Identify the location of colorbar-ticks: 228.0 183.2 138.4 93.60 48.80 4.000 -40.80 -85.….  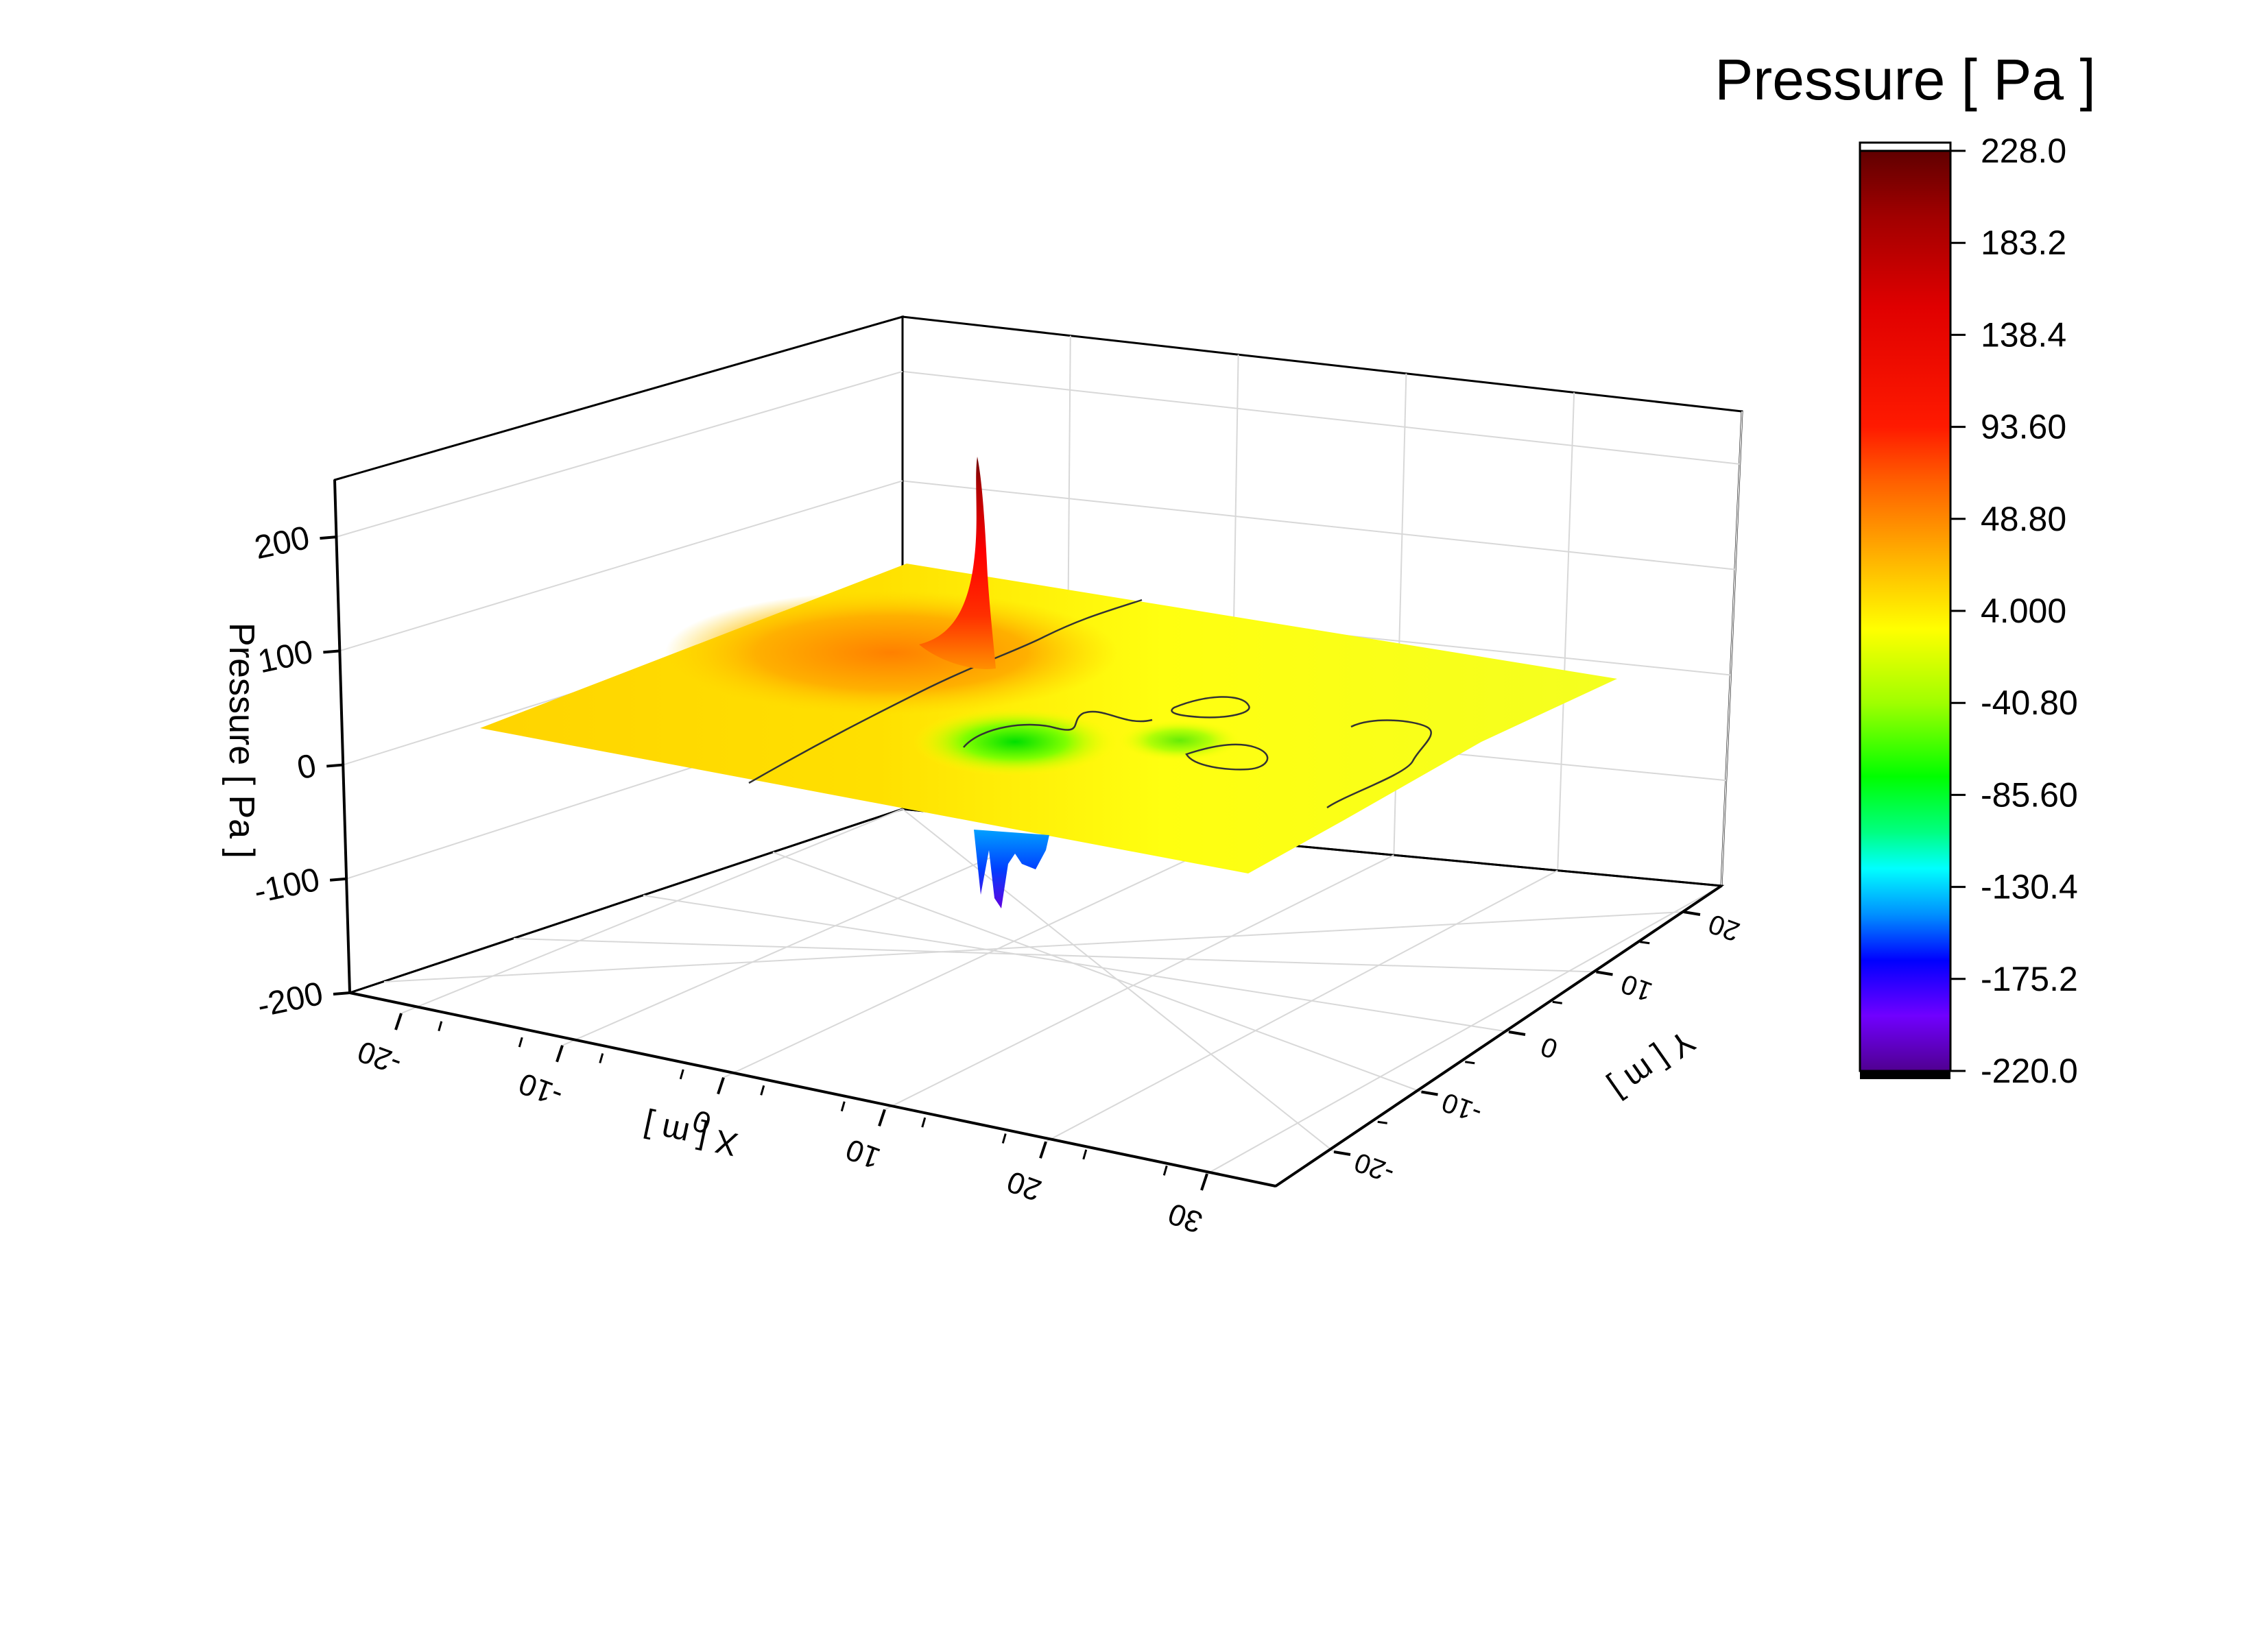
(2014, 611).